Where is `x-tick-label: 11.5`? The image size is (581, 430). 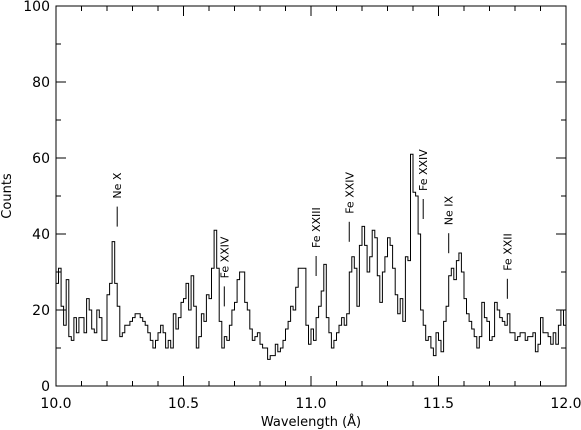
x-tick-label: 11.5 is located at coordinates (438, 404).